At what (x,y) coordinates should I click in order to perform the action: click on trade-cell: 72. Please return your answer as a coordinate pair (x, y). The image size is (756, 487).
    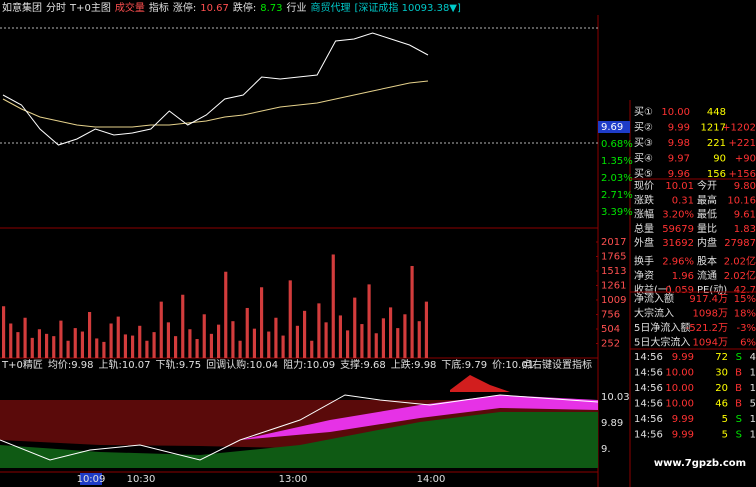
    Looking at the image, I should click on (721, 357).